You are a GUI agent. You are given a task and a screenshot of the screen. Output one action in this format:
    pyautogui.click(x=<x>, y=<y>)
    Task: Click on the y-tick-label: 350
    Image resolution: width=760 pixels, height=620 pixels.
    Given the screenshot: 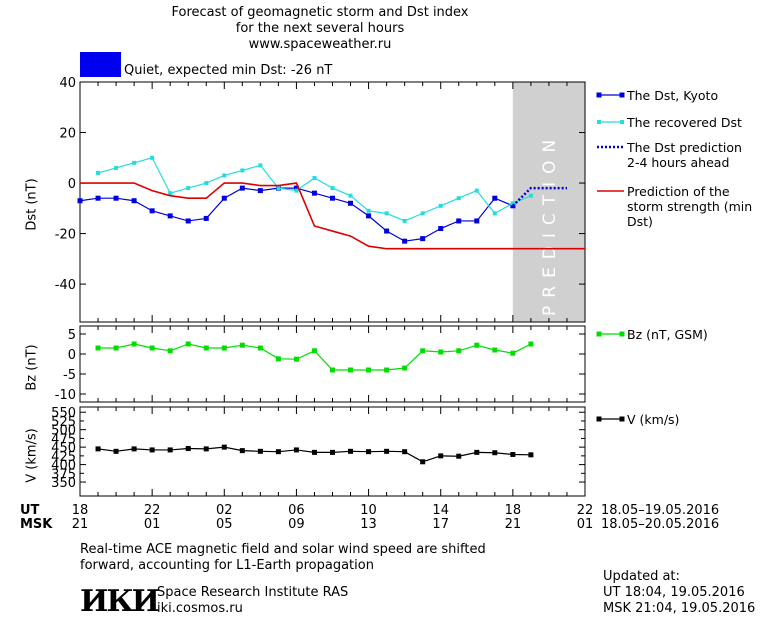 What is the action you would take?
    pyautogui.click(x=63, y=483)
    